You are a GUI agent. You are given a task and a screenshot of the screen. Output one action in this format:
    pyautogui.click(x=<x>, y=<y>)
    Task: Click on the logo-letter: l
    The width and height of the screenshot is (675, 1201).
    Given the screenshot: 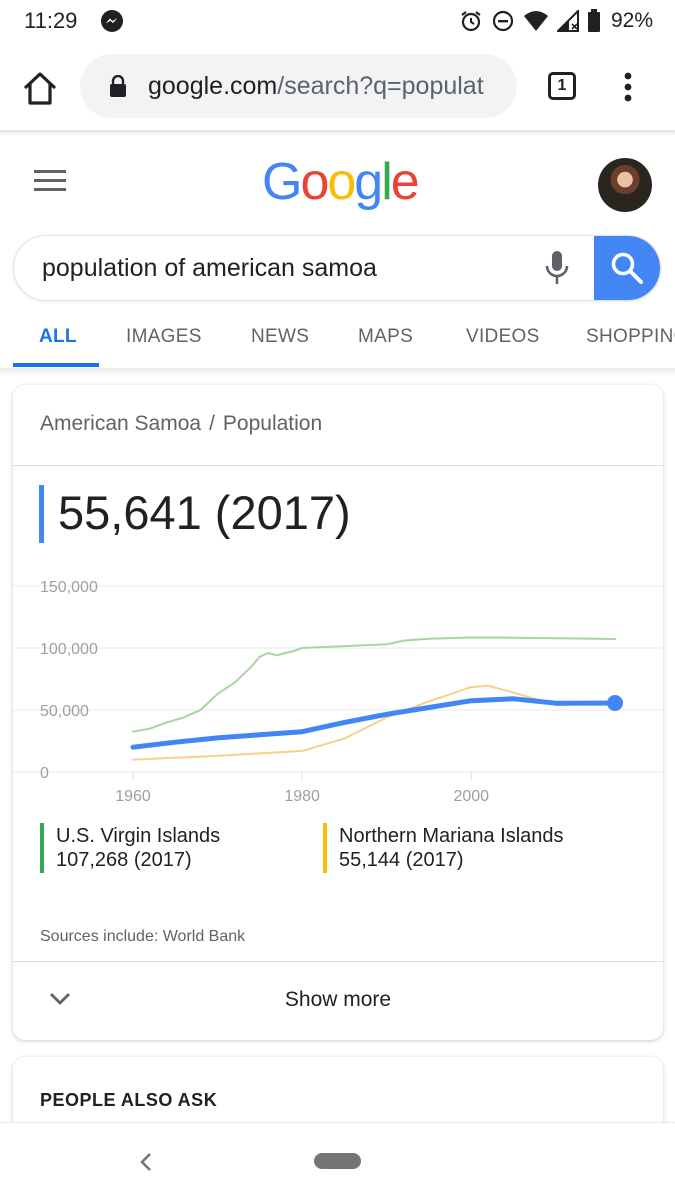 What is the action you would take?
    pyautogui.click(x=386, y=182)
    